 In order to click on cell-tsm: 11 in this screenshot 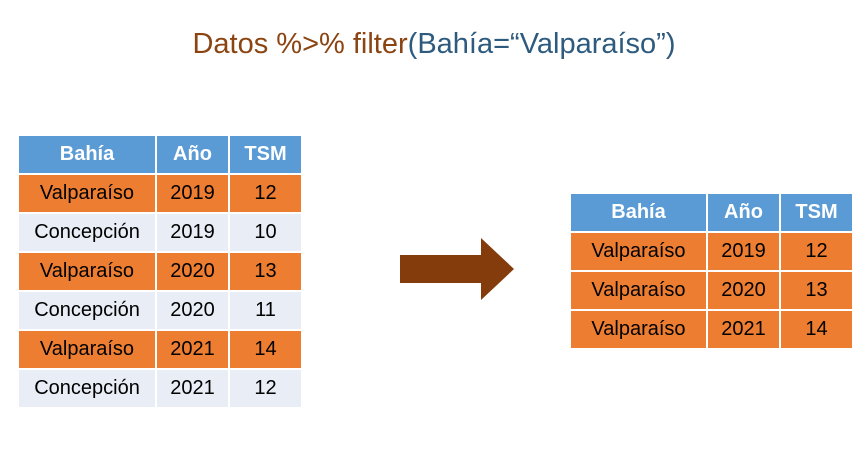, I will do `click(265, 310)`.